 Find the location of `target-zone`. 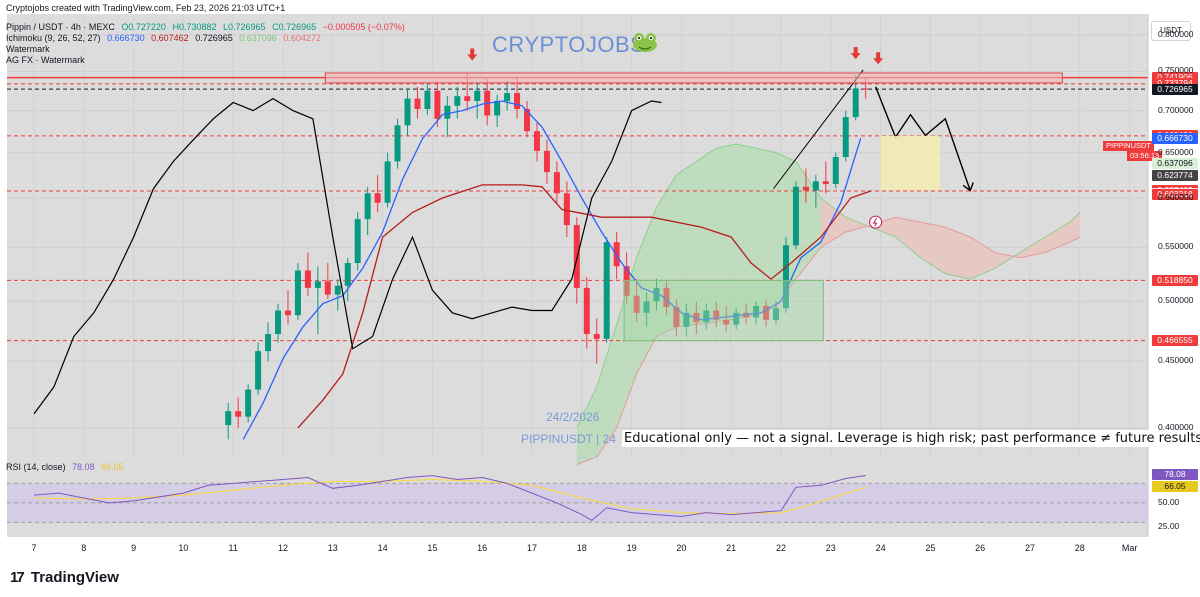

target-zone is located at coordinates (910, 163).